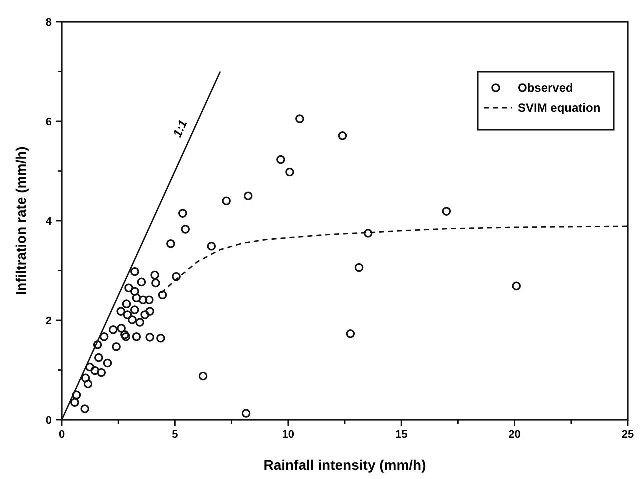  What do you see at coordinates (62, 435) in the screenshot?
I see `x-tick-label: 0` at bounding box center [62, 435].